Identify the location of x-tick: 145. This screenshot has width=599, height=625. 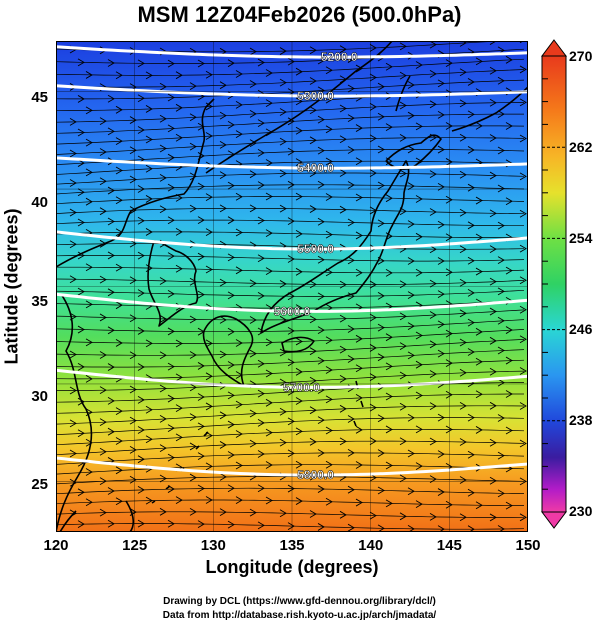
(449, 545).